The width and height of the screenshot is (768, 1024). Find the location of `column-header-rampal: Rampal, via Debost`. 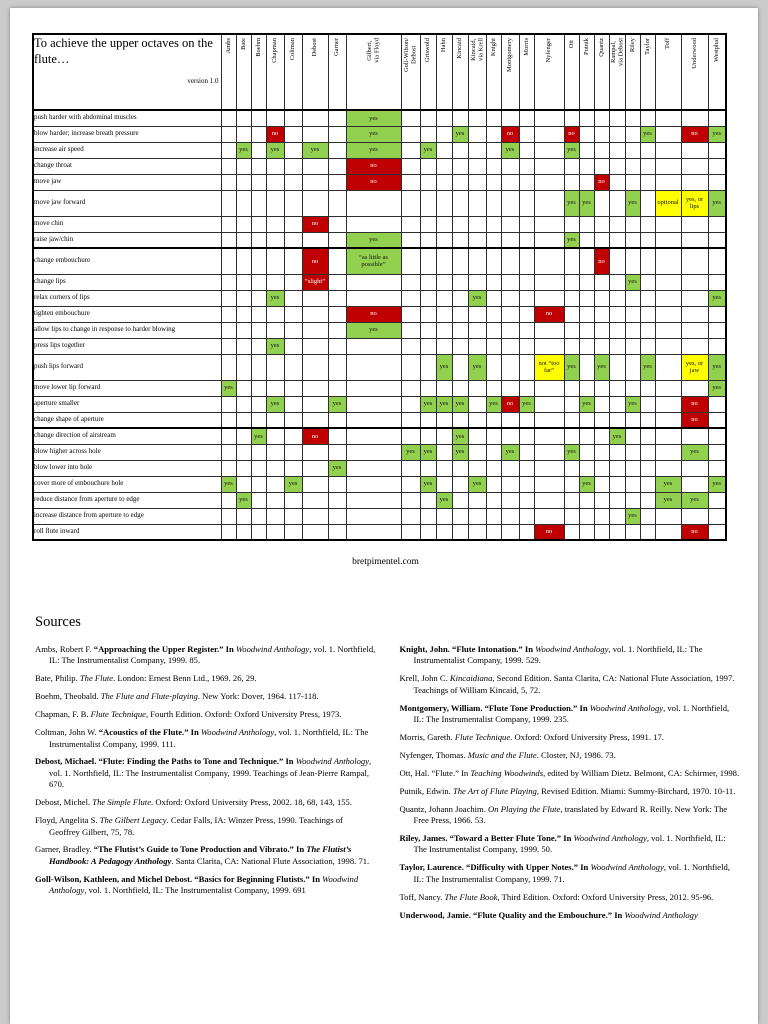

column-header-rampal: Rampal, via Debost is located at coordinates (617, 72).